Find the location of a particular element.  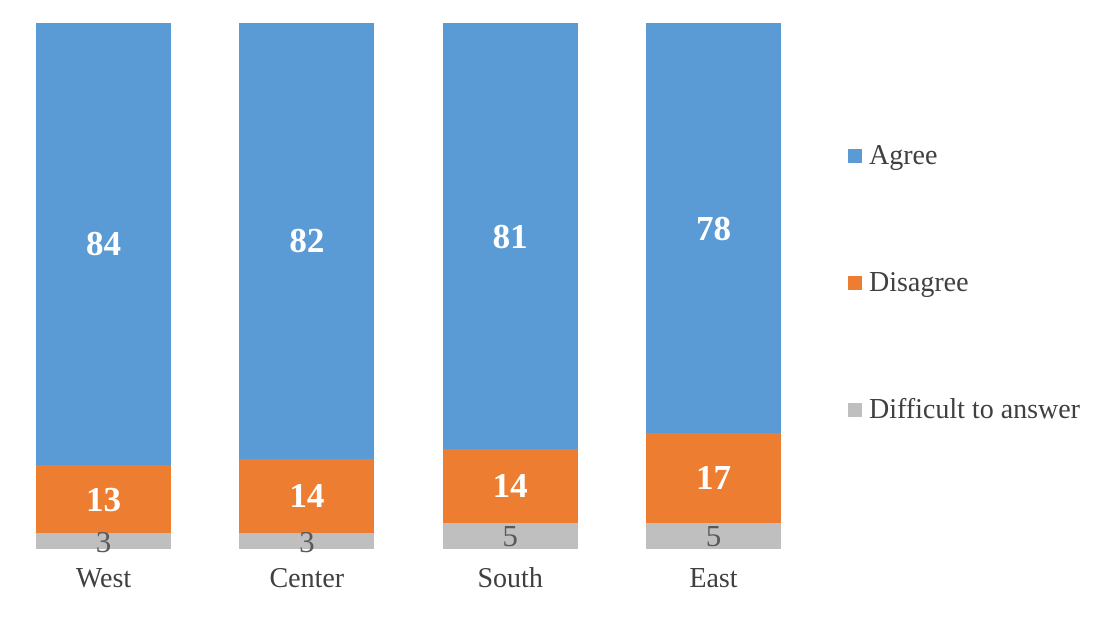

segment-east-disagree: 17 is located at coordinates (713, 478).